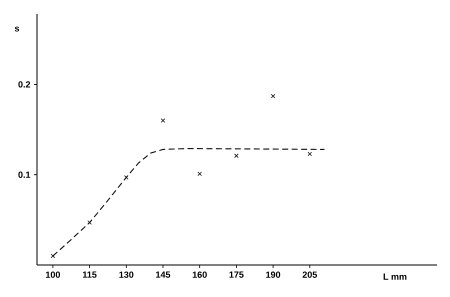 Image resolution: width=450 pixels, height=297 pixels. What do you see at coordinates (17, 29) in the screenshot?
I see `y-axis-title: s` at bounding box center [17, 29].